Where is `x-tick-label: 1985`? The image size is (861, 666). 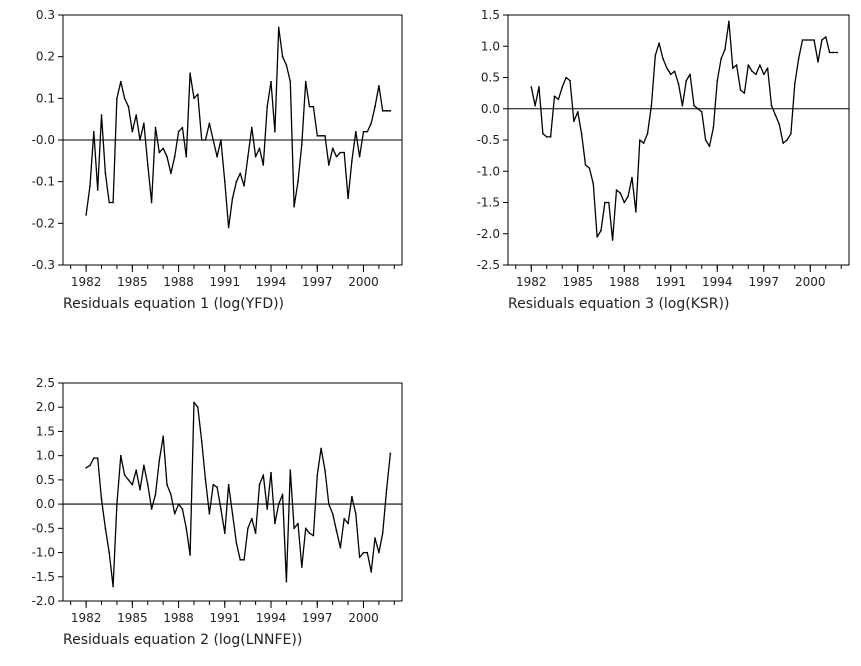 x-tick-label: 1985 is located at coordinates (132, 618).